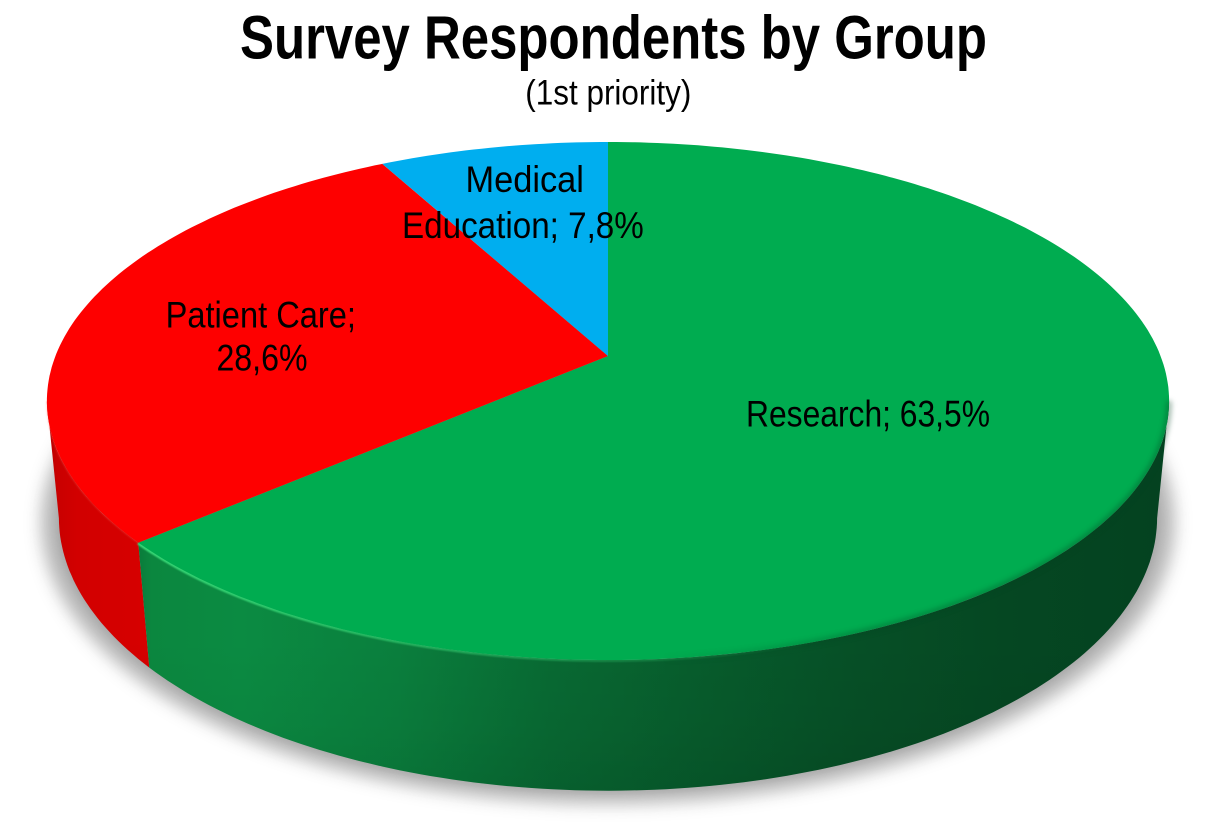 The image size is (1205, 825). Describe the element at coordinates (261, 315) in the screenshot. I see `svg-text: Patient Care;` at that location.